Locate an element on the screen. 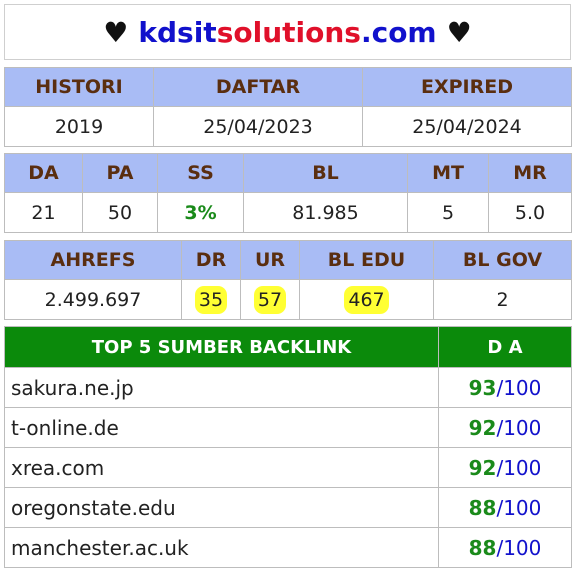 The height and width of the screenshot is (574, 577). header-bl-gov: BL GOV is located at coordinates (502, 260).